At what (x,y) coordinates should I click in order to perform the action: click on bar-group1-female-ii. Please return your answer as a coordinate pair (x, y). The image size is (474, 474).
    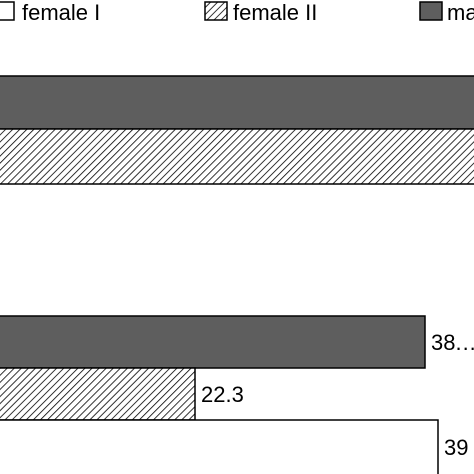
    Looking at the image, I should click on (237, 156).